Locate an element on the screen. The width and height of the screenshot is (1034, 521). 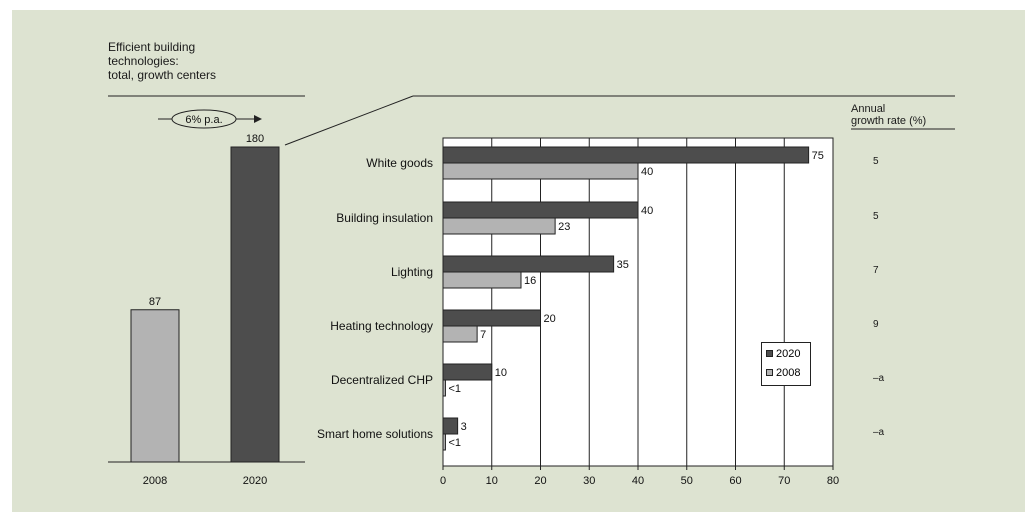
total-bar-2008 is located at coordinates (155, 386).